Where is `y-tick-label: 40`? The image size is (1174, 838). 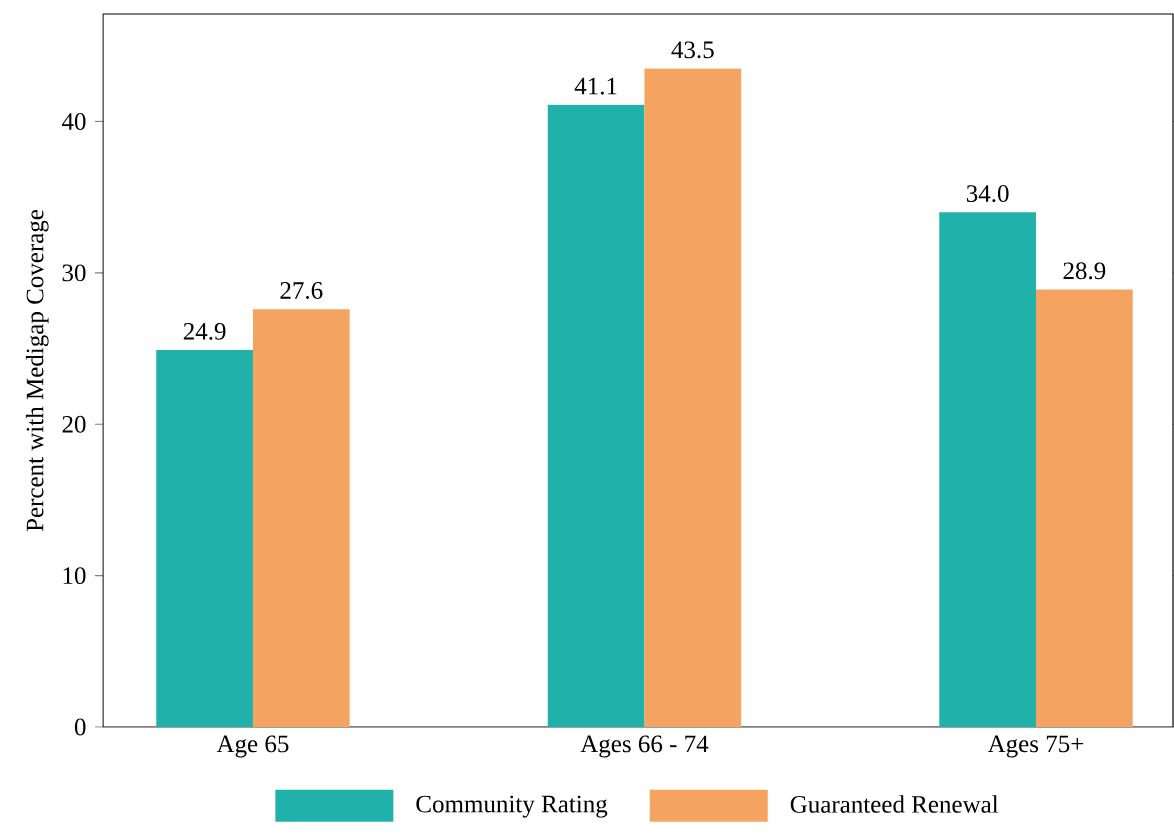
y-tick-label: 40 is located at coordinates (73, 121).